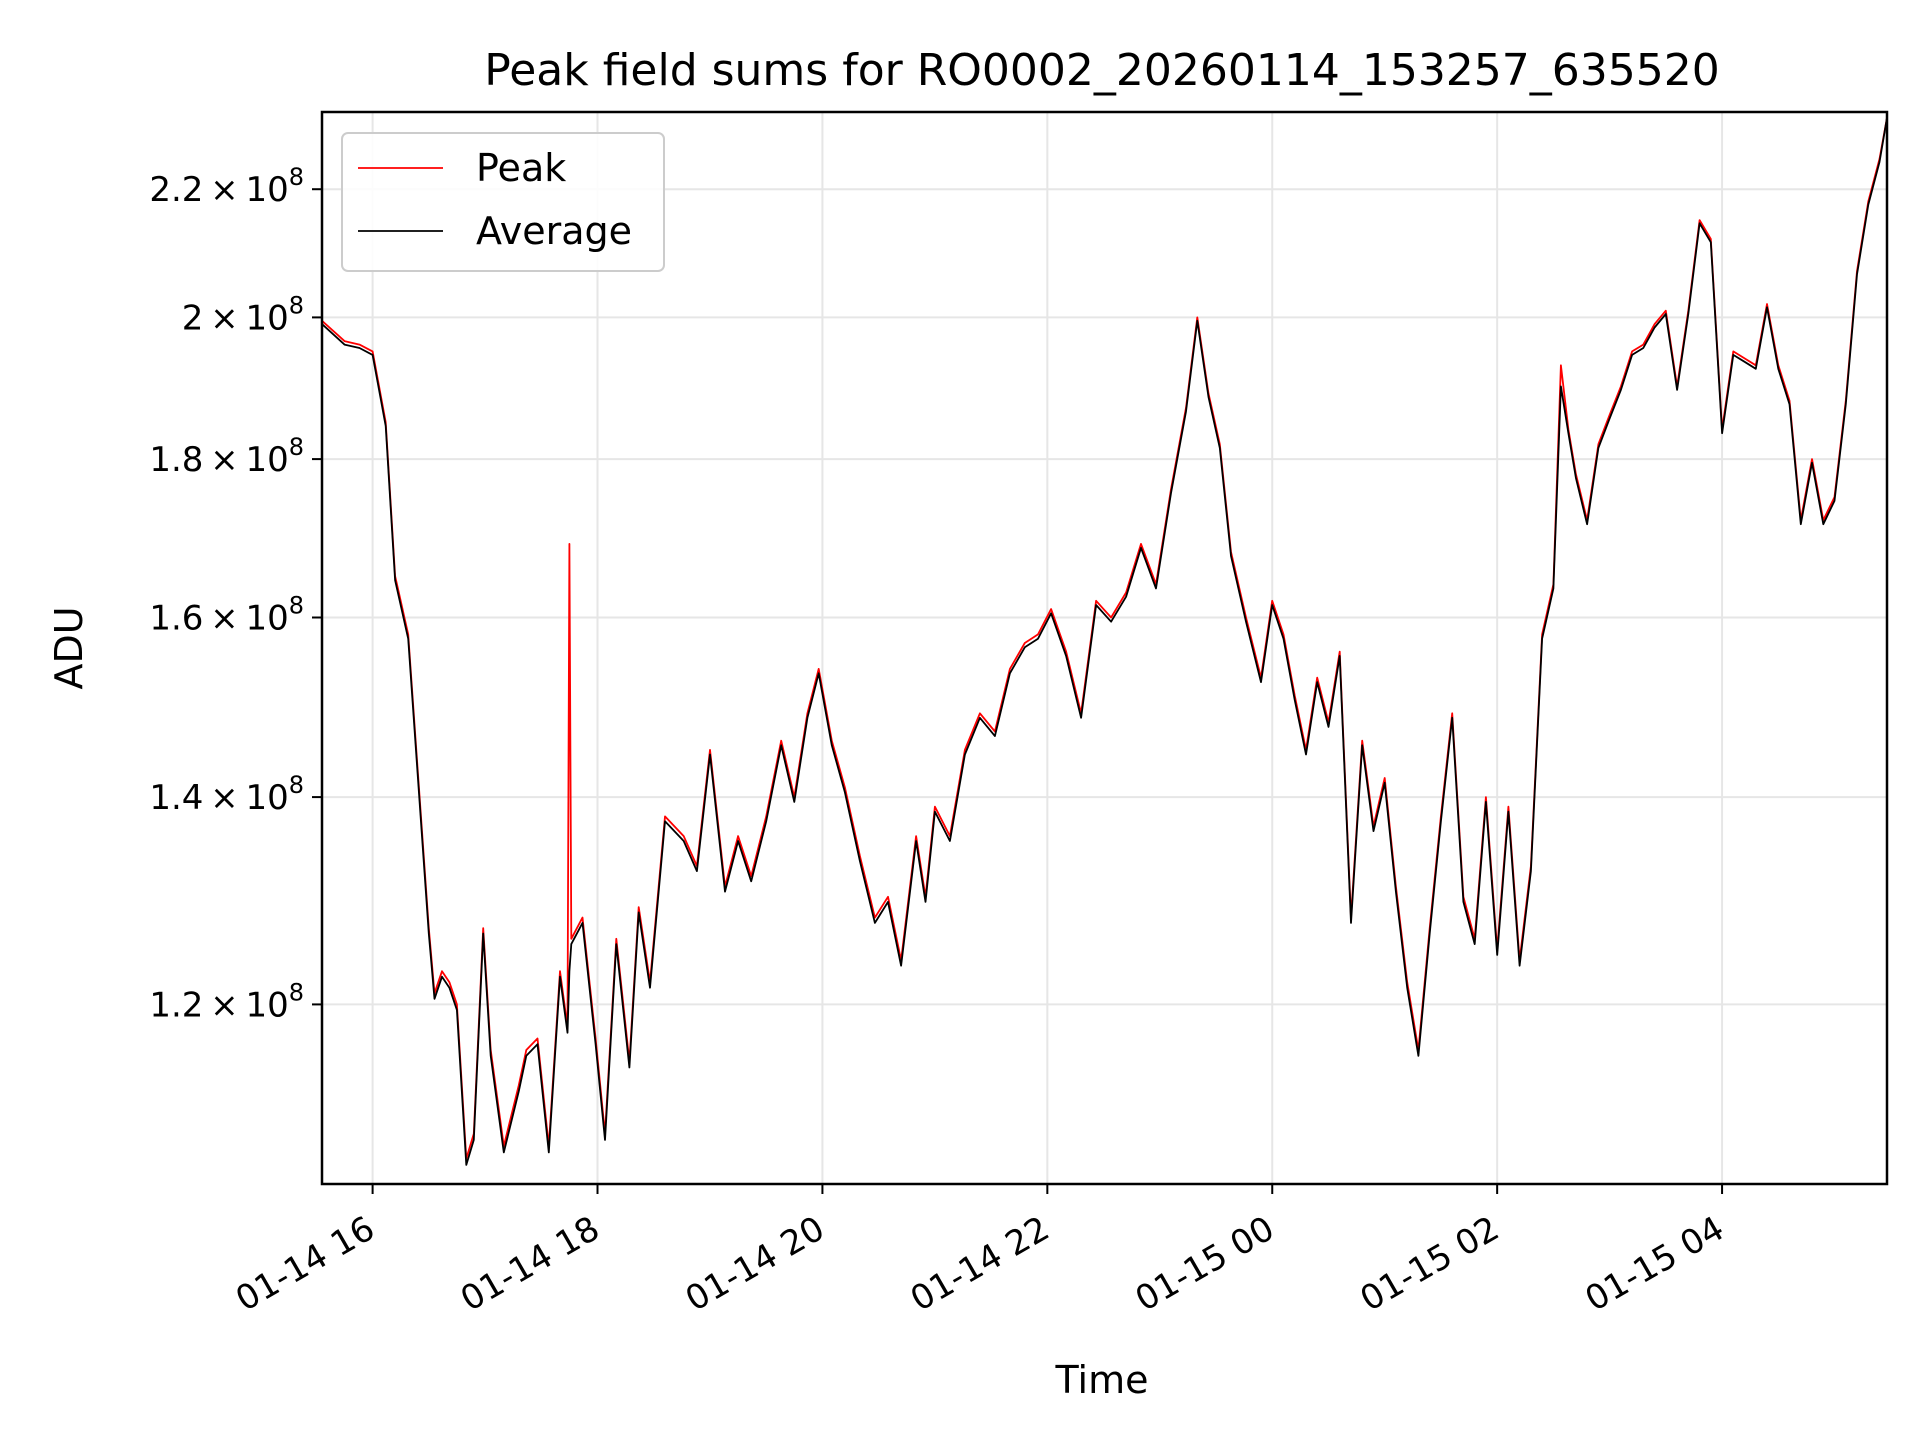 The width and height of the screenshot is (1920, 1440). I want to click on y-axis-label: ADU, so click(69, 647).